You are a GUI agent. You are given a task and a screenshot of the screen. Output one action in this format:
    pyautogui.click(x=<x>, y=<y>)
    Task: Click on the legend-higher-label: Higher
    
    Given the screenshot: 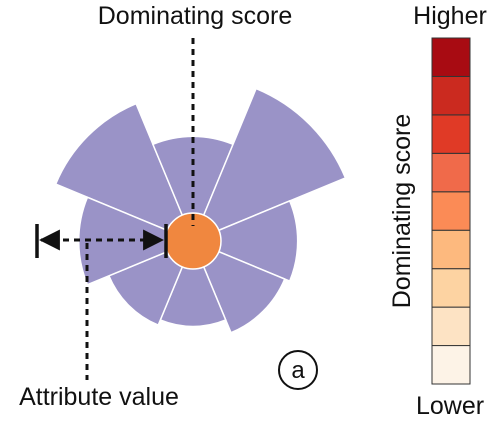 What is the action you would take?
    pyautogui.click(x=450, y=16)
    